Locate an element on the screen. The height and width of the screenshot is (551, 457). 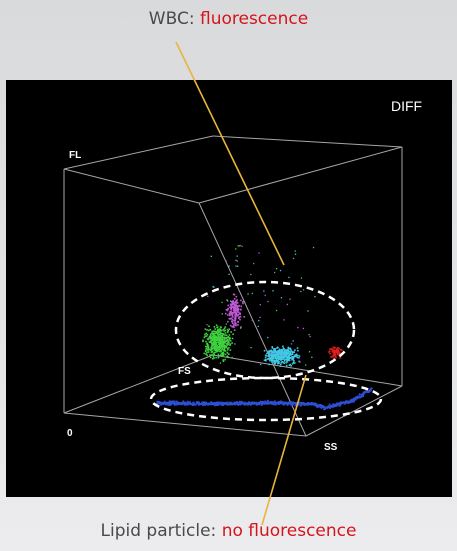
box-top-back is located at coordinates (307, 141).